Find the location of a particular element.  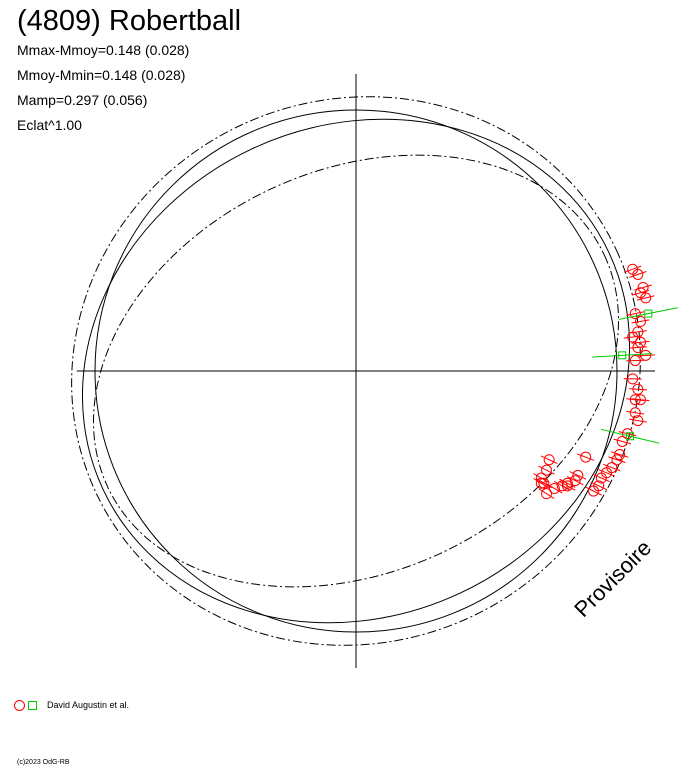

data-points is located at coordinates (605, 381).